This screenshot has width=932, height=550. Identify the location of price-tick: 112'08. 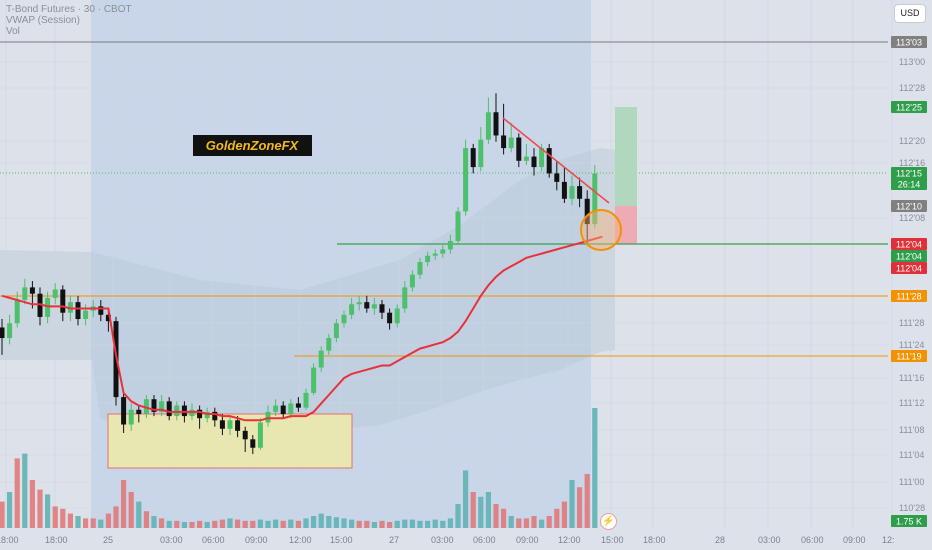
(912, 218).